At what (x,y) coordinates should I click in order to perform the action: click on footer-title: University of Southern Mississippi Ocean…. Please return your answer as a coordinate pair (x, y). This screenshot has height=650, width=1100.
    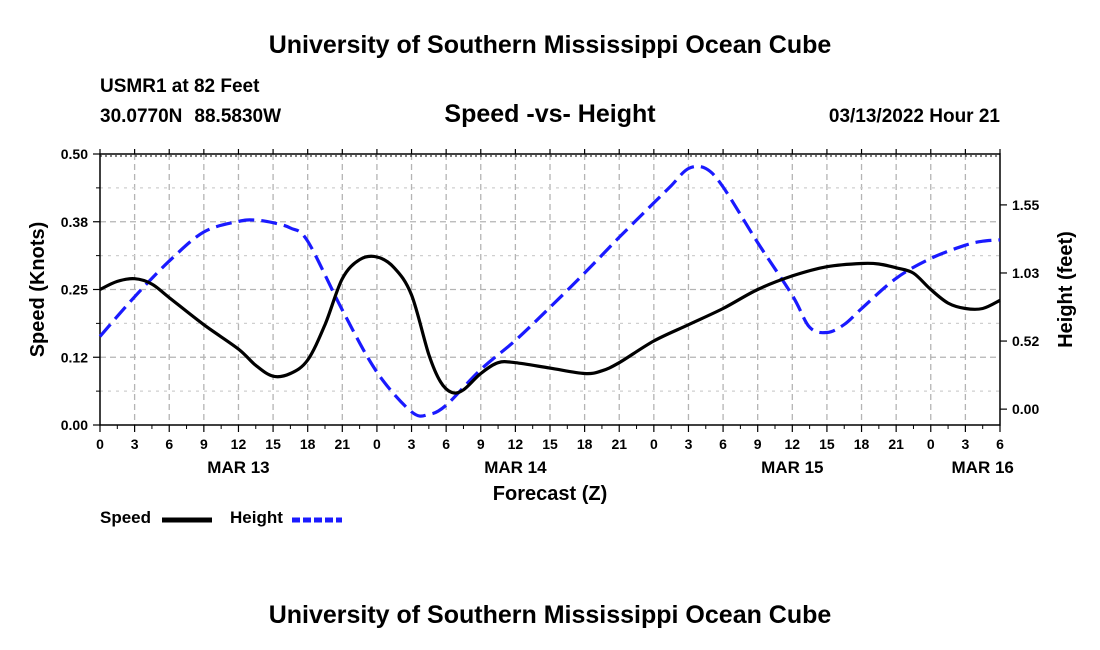
    Looking at the image, I should click on (550, 615).